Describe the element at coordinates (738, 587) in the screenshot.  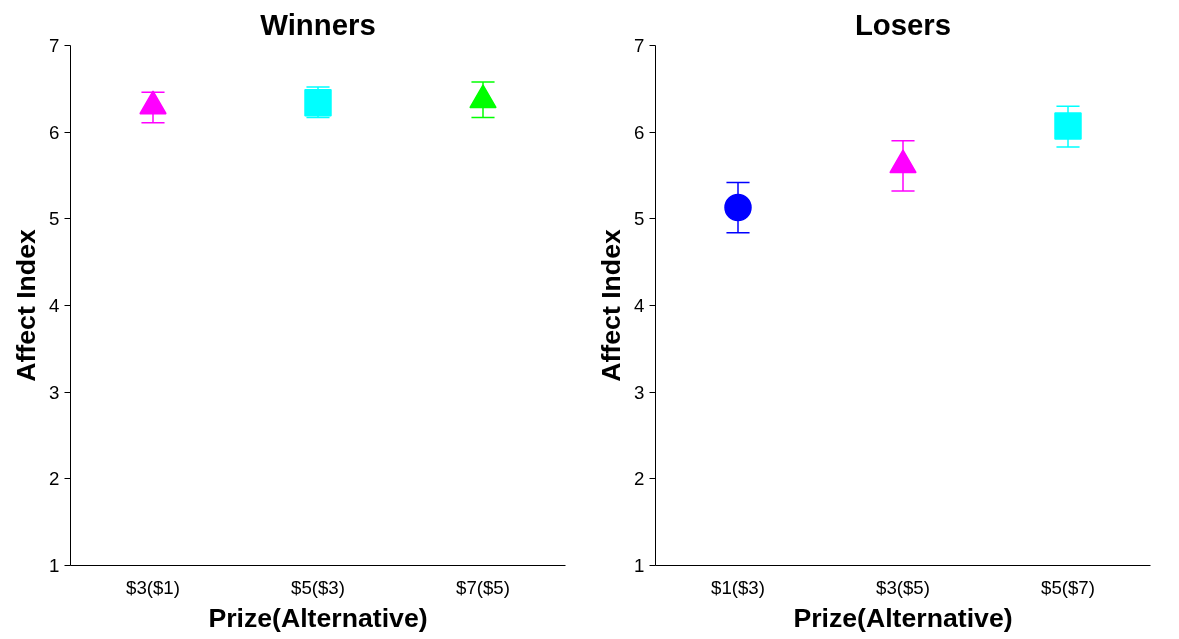
I see `x-tick-label: $1($3)` at that location.